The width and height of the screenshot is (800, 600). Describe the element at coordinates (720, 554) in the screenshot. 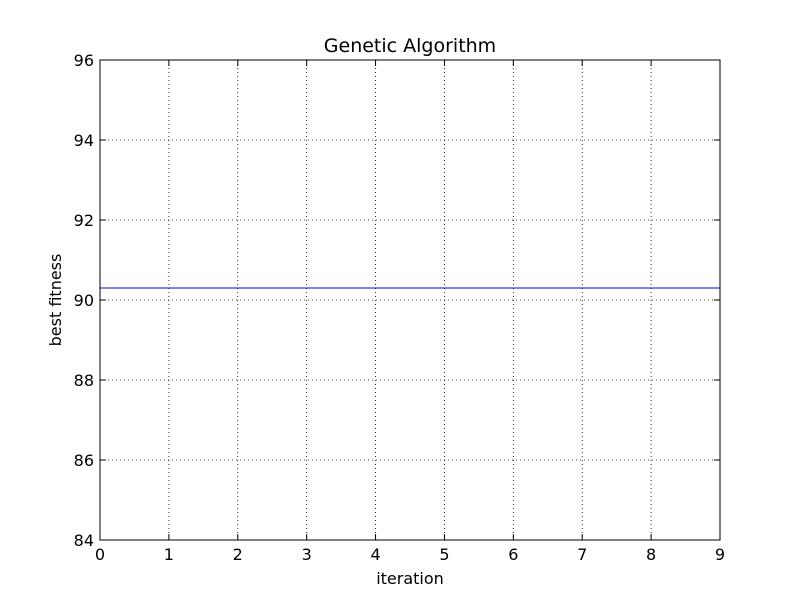

I see `x-tick-label: 9` at that location.